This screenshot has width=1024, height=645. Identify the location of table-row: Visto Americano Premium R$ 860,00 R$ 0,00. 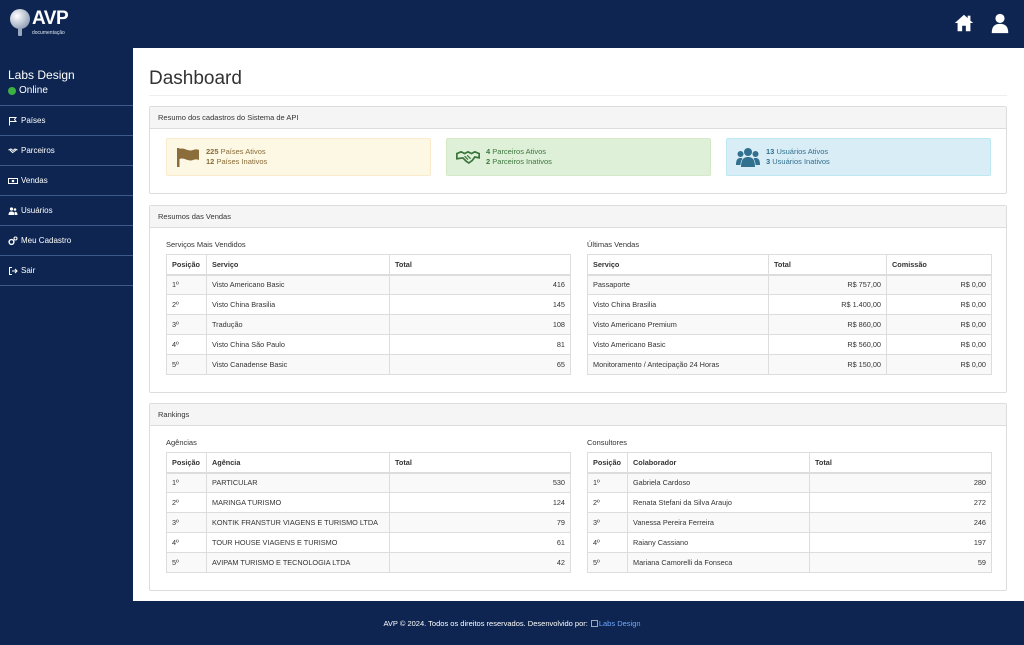
(789, 324).